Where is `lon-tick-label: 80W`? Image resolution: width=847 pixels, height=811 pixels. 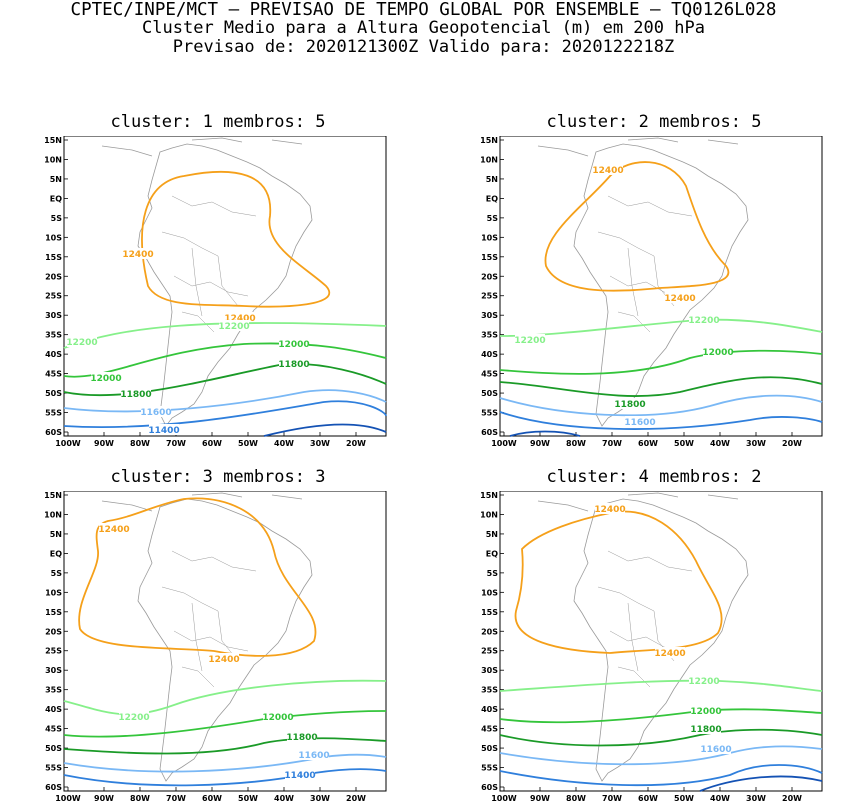
lon-tick-label: 80W is located at coordinates (140, 798).